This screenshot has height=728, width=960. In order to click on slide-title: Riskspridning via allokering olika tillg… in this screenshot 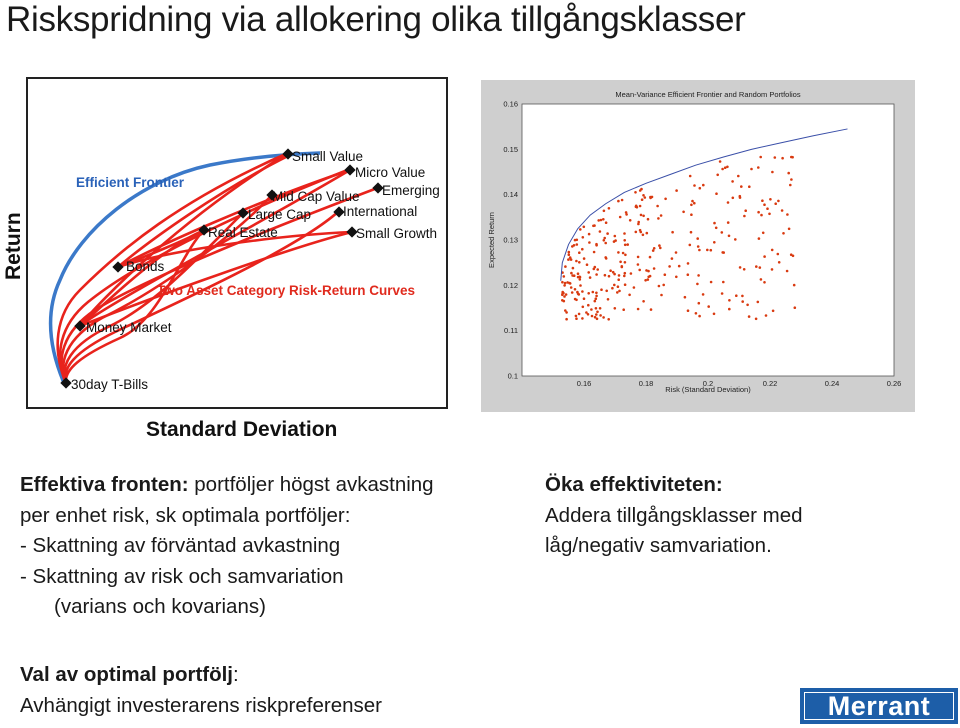, I will do `click(376, 19)`.